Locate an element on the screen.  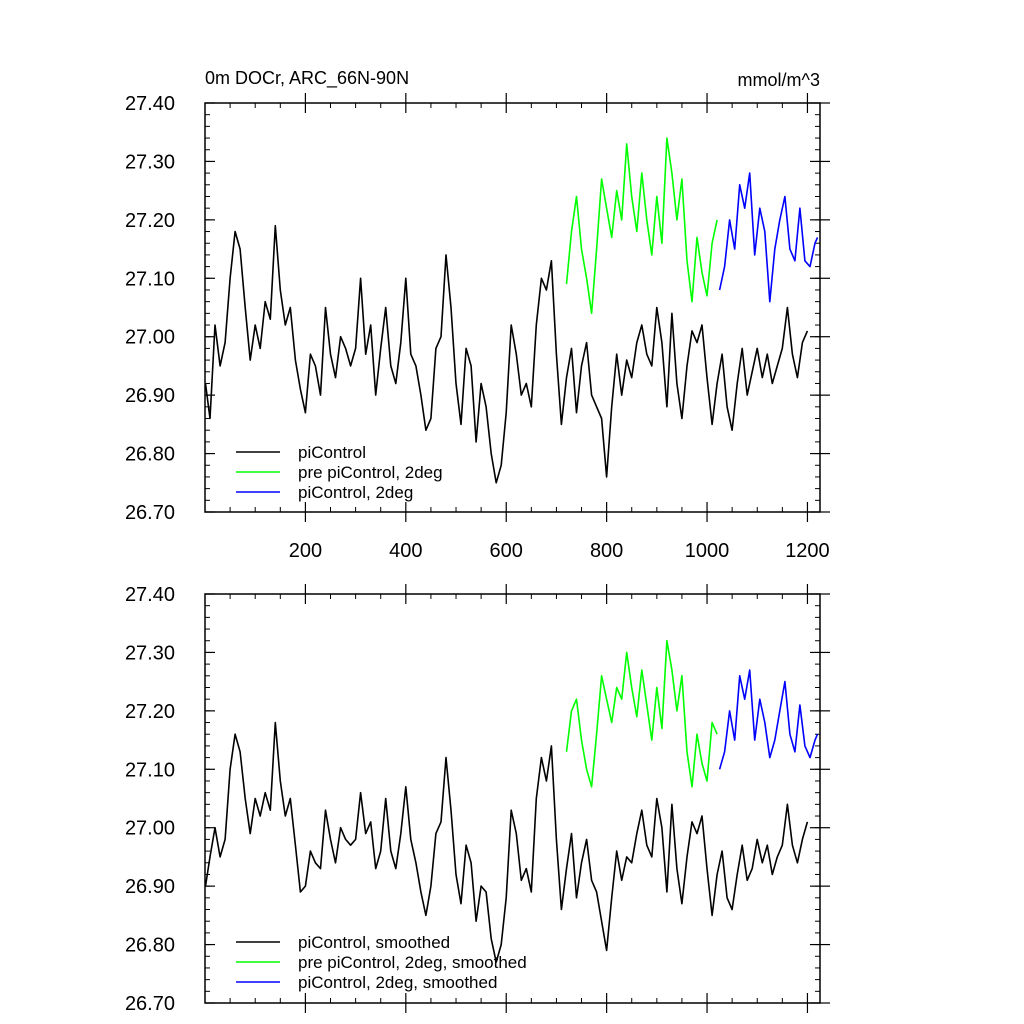
x-tick-label: 400 is located at coordinates (405, 551).